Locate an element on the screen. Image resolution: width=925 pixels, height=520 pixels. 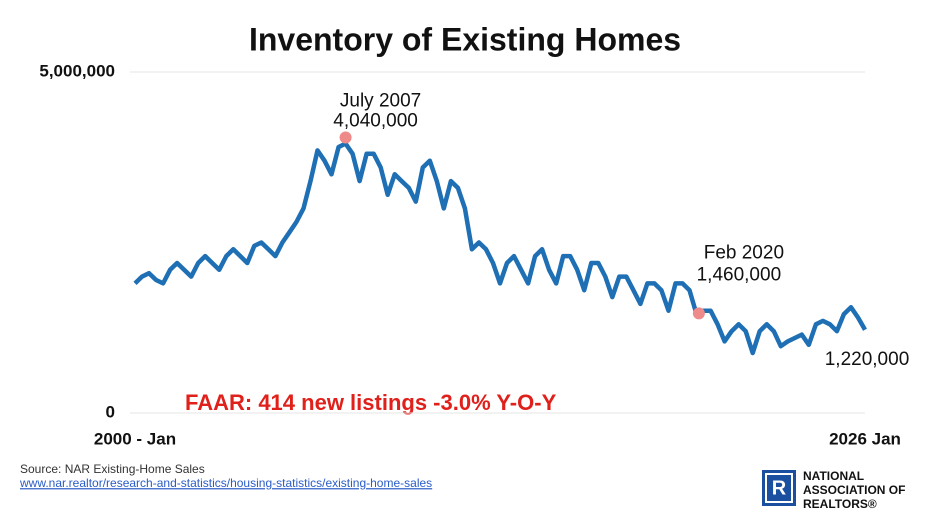
x-tick-label: 2026 Jan is located at coordinates (865, 438).